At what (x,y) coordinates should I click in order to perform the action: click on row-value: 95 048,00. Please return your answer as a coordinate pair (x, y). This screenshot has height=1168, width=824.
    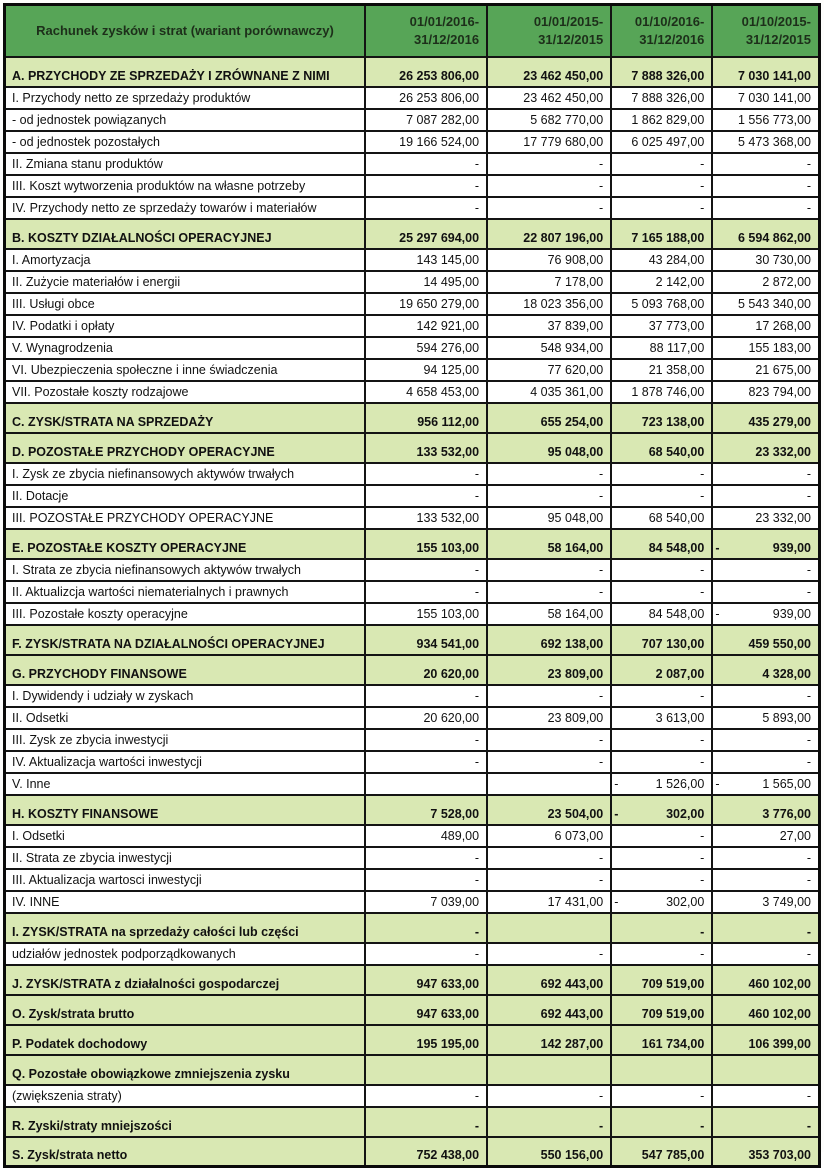
    Looking at the image, I should click on (549, 447).